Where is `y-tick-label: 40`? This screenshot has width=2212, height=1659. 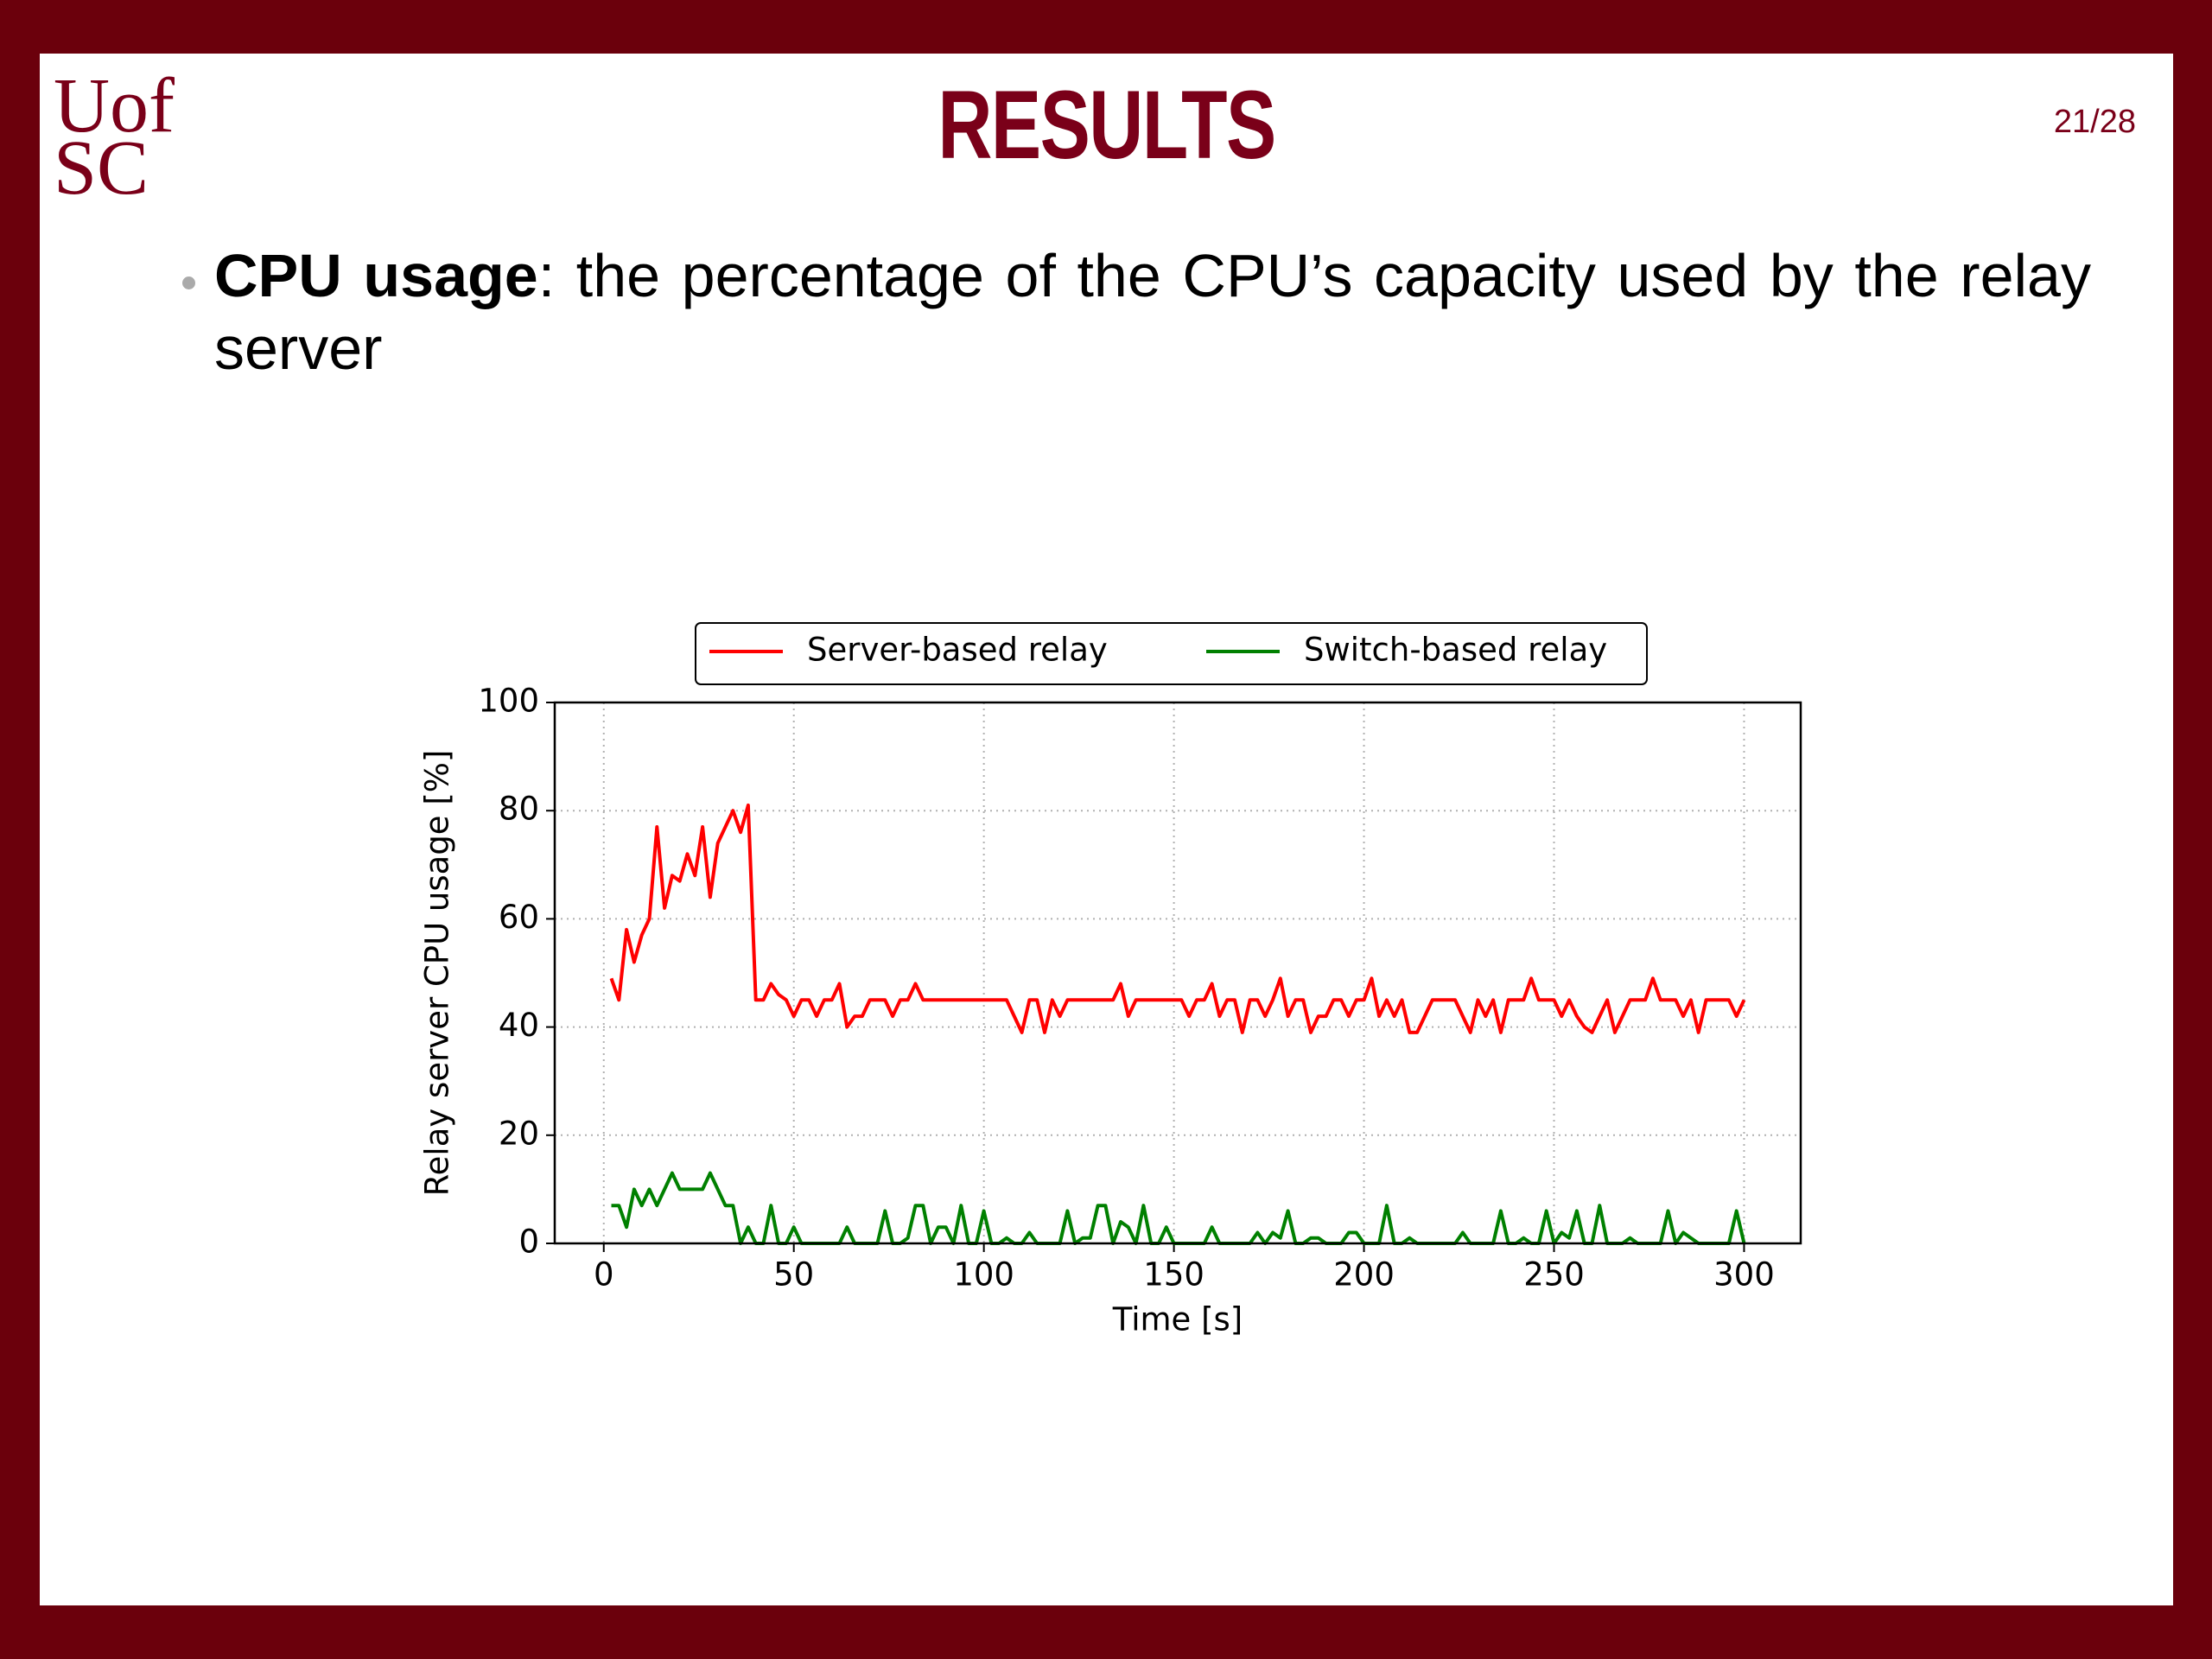 y-tick-label: 40 is located at coordinates (519, 1025).